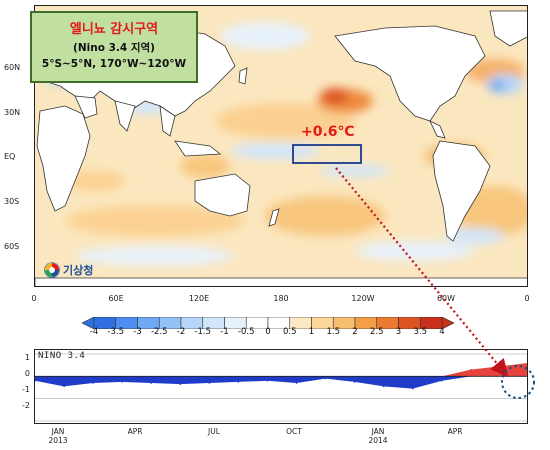 The image size is (550, 450). I want to click on colorbar-label: 1.5, so click(333, 332).